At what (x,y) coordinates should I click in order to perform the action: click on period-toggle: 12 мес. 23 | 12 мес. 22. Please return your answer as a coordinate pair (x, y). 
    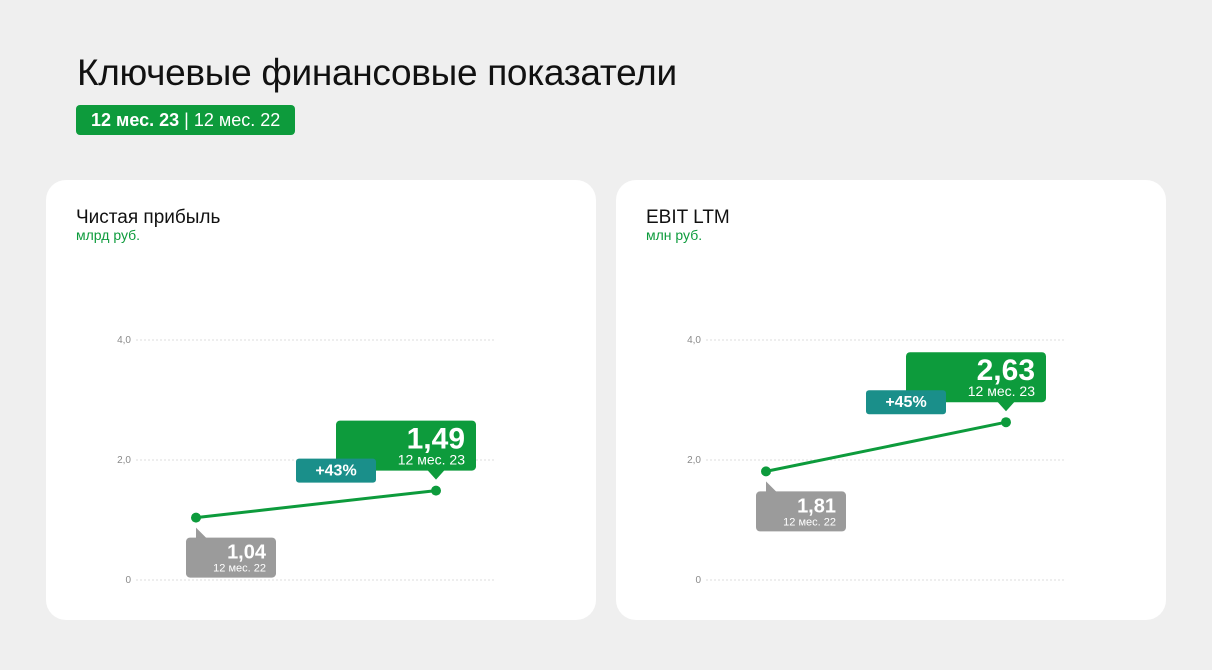
    Looking at the image, I should click on (186, 120).